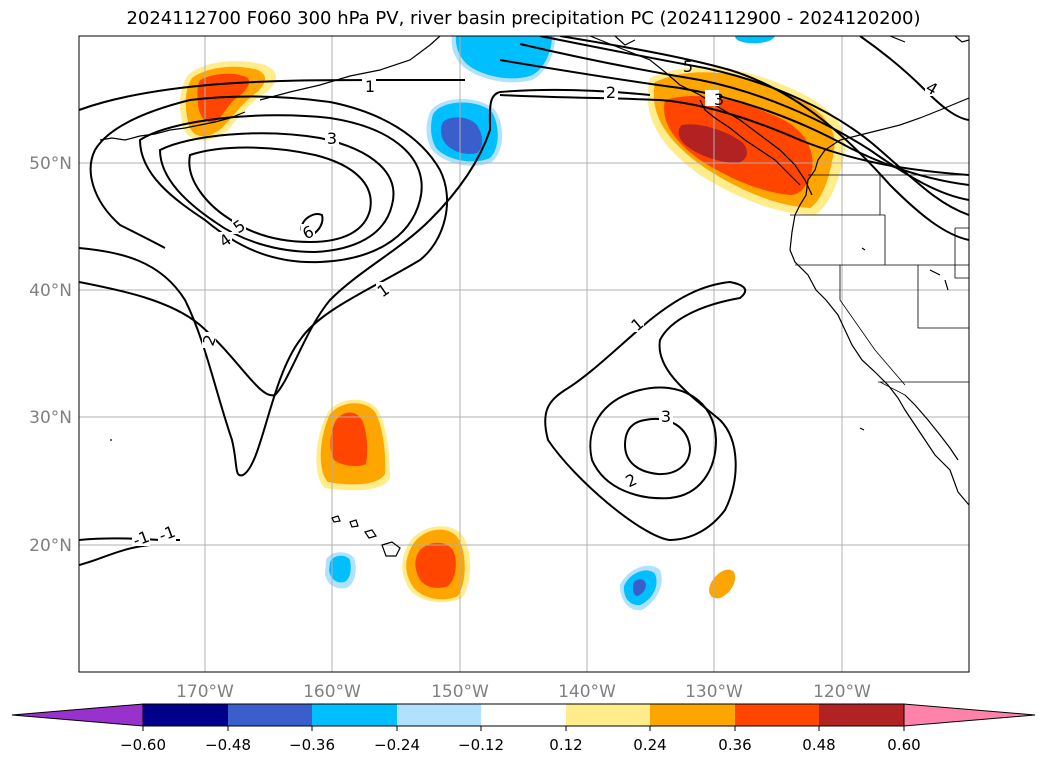 Image resolution: width=1047 pixels, height=765 pixels. What do you see at coordinates (750, 142) in the screenshot?
I see `coastline-bc-islands` at bounding box center [750, 142].